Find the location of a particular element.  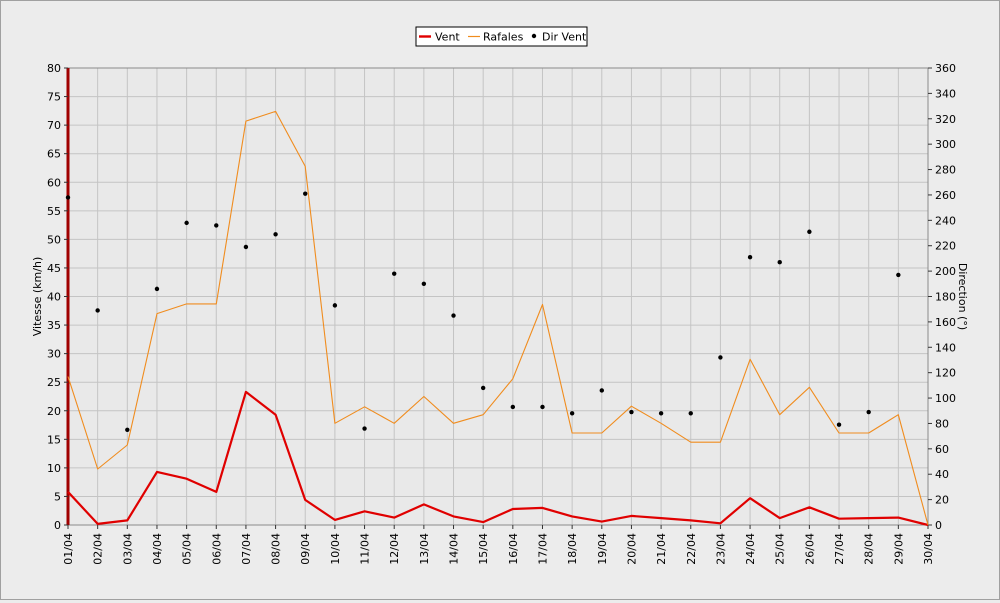

legend-label-rafales: Rafales is located at coordinates (503, 37).